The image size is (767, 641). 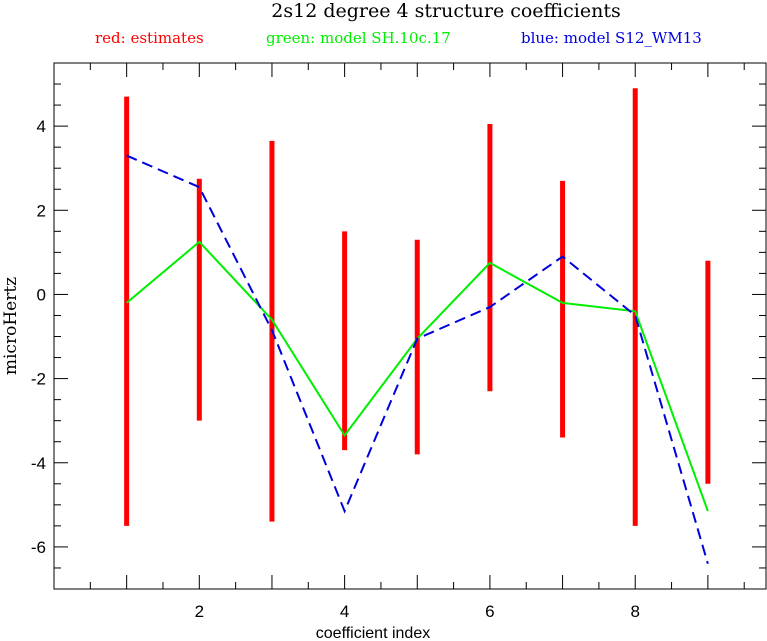 I want to click on y-tick-label: 2, so click(x=41, y=210).